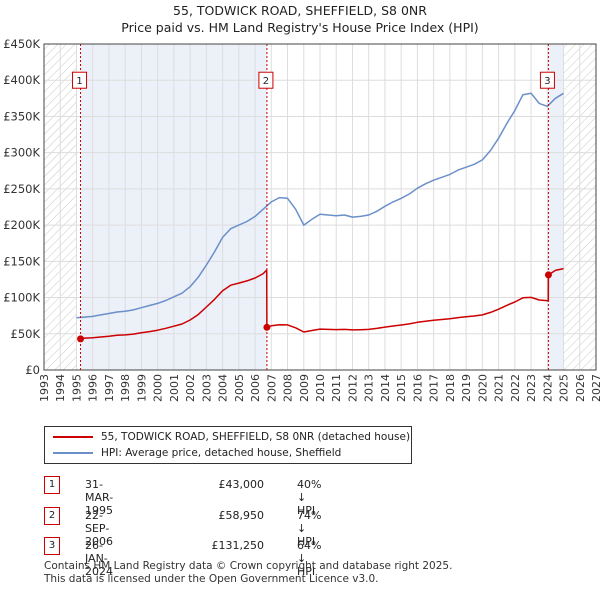  What do you see at coordinates (300, 10) in the screenshot?
I see `chart-title: 55, TODWICK ROAD, SHEFFIELD, S8 0NR` at bounding box center [300, 10].